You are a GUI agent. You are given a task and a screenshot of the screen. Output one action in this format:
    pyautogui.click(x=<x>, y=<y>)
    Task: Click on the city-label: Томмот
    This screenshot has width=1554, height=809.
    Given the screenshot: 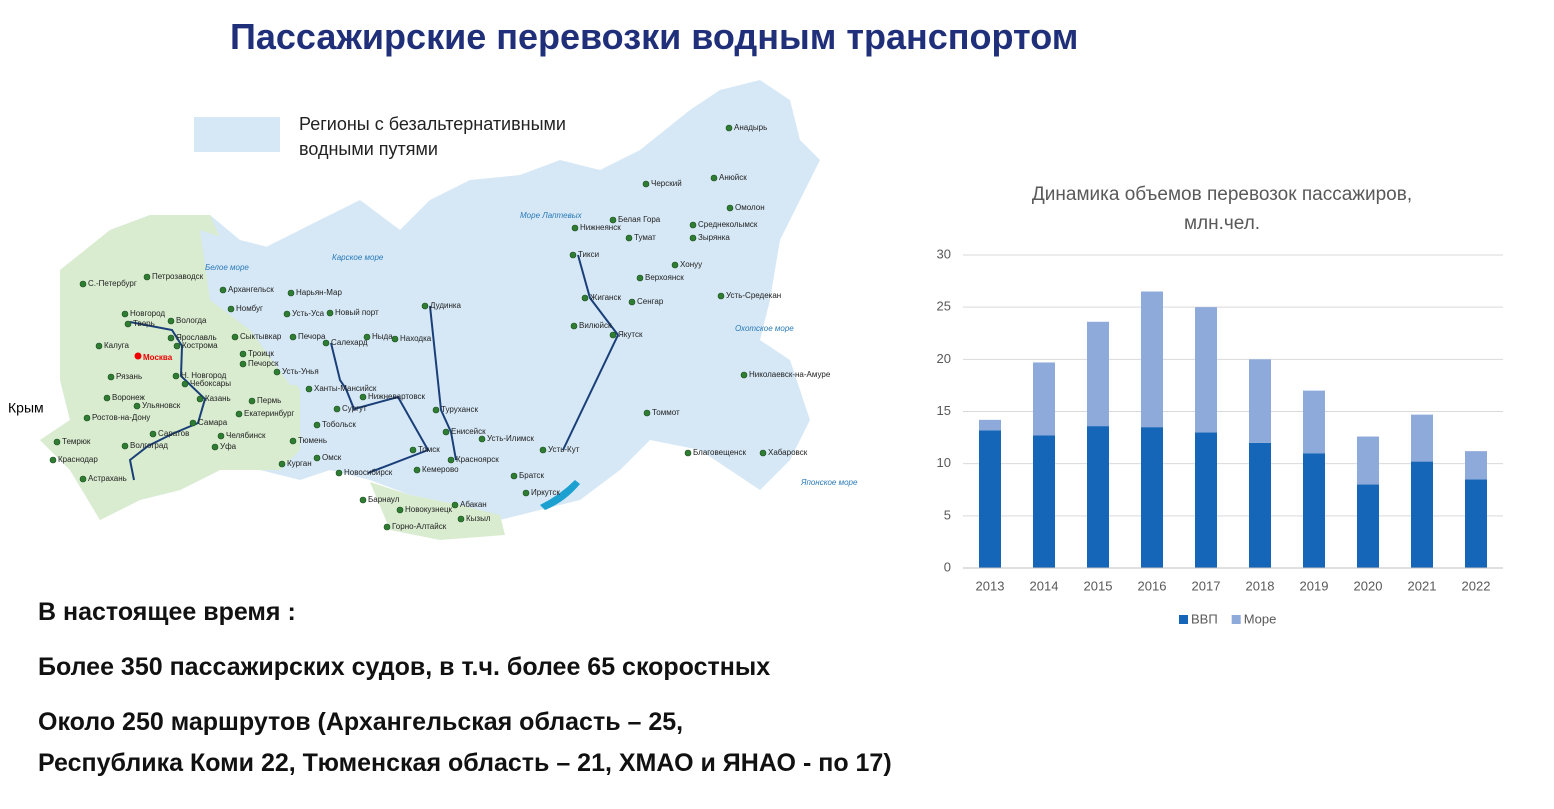 What is the action you would take?
    pyautogui.click(x=666, y=412)
    